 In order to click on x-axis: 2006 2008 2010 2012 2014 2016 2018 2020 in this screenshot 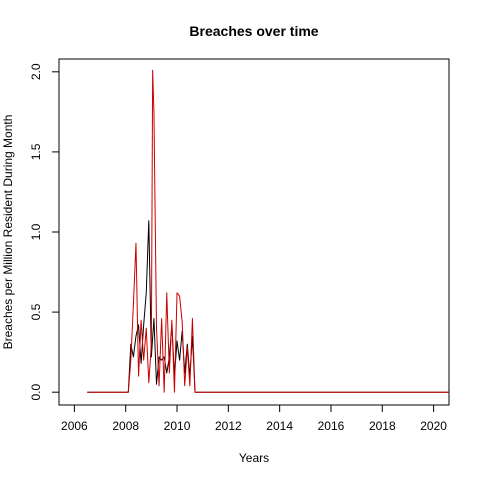, I will do `click(254, 418)`.